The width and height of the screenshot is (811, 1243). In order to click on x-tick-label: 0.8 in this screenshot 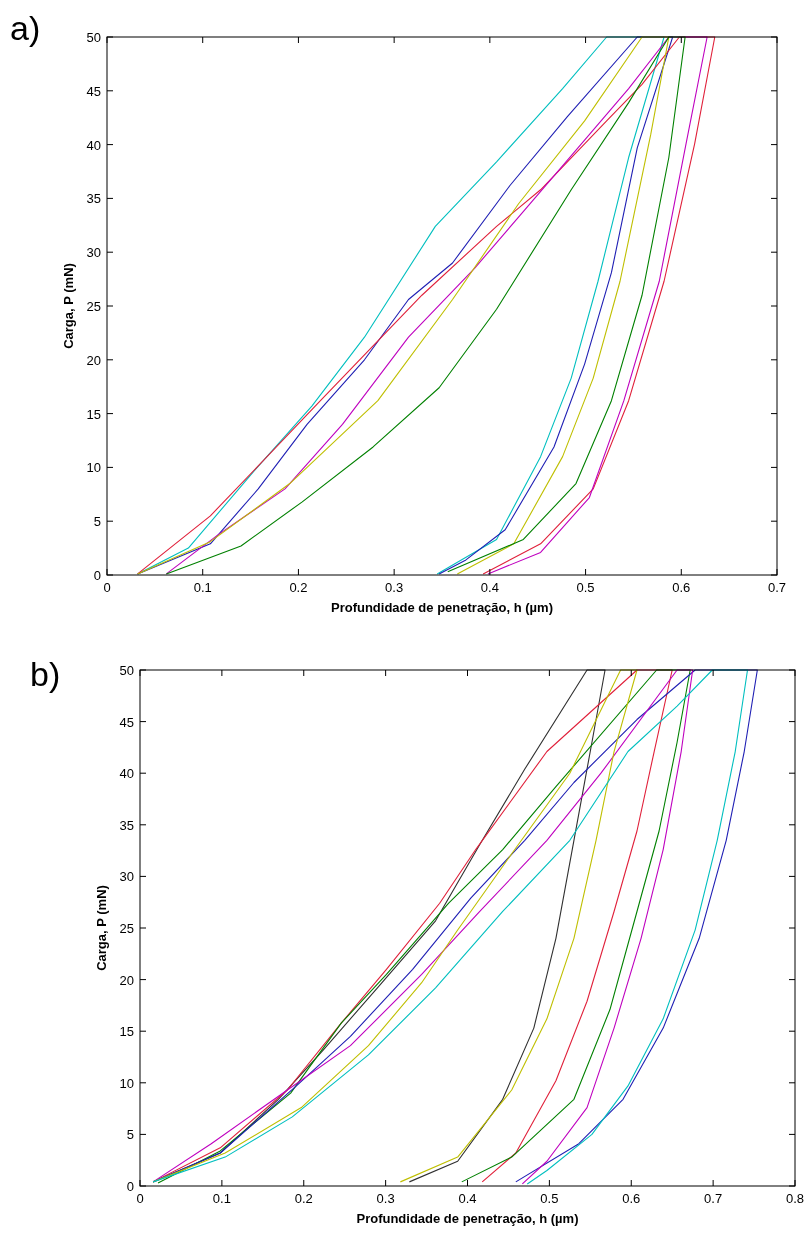, I will do `click(795, 1198)`.